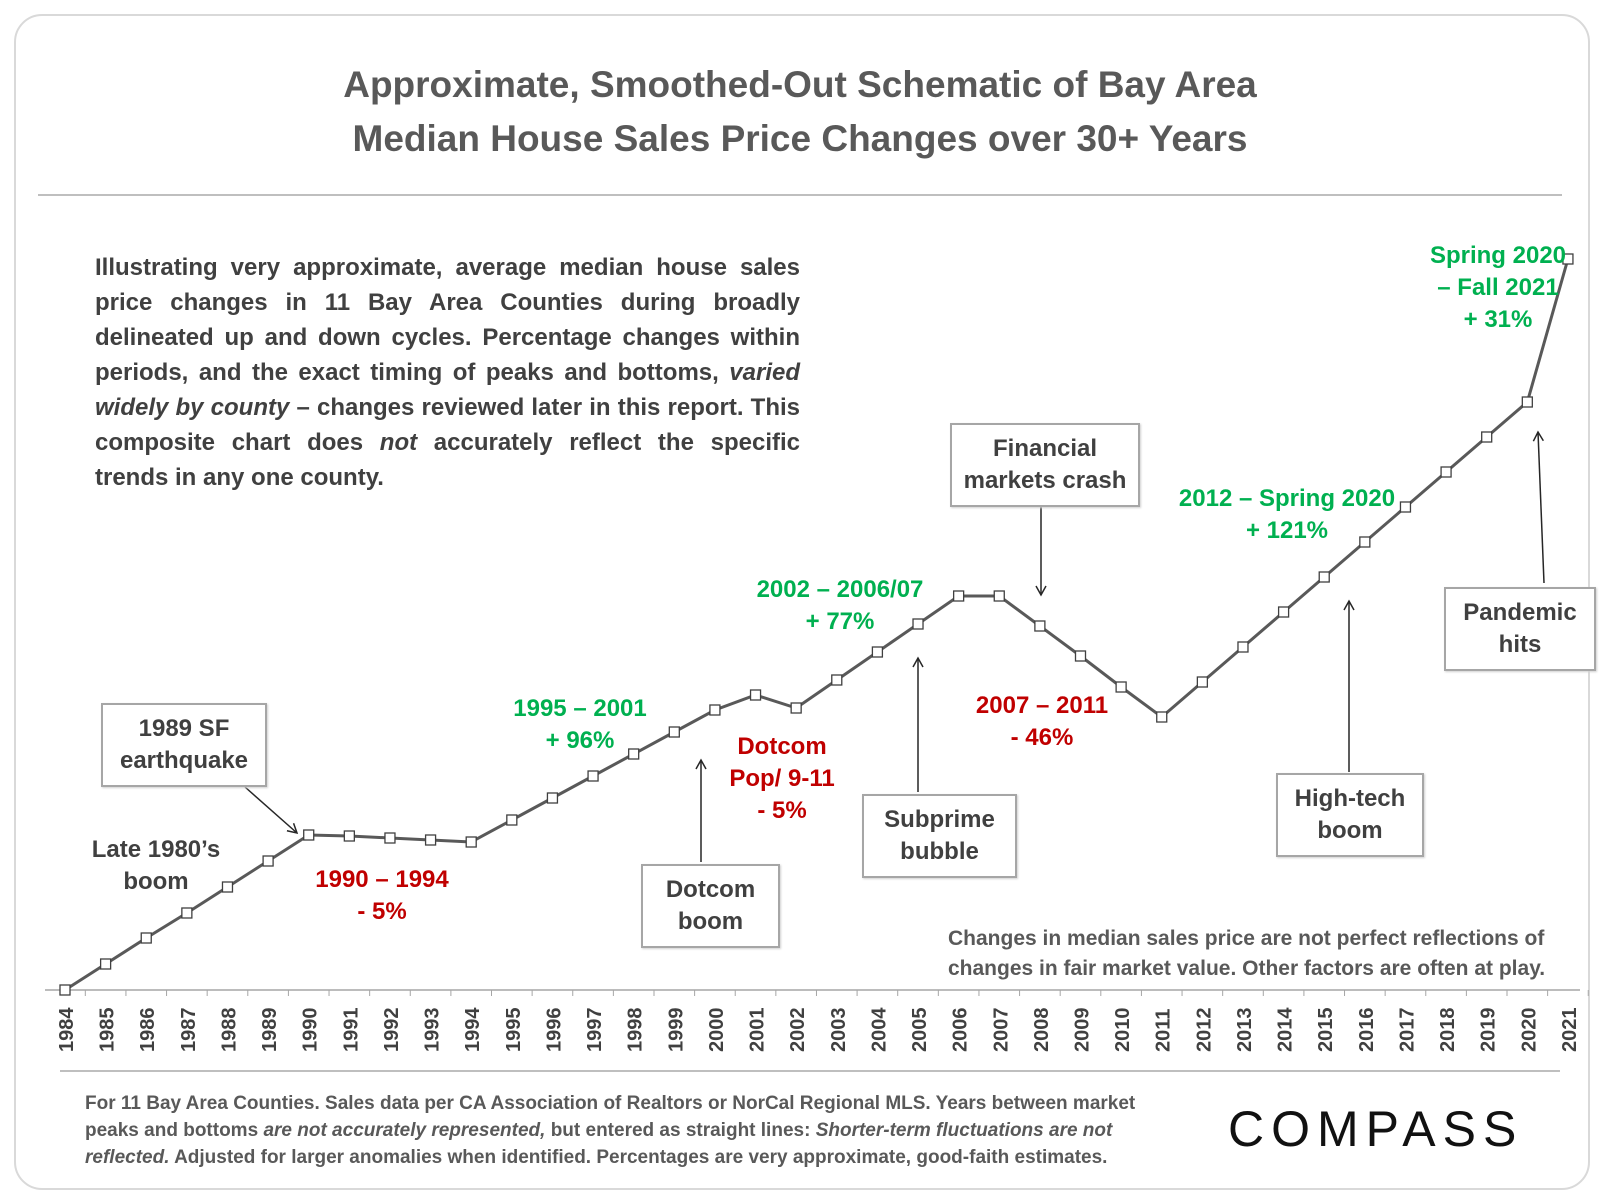 The image size is (1600, 1200). I want to click on label-late-1980s-boom: Late 1980’s boom, so click(156, 866).